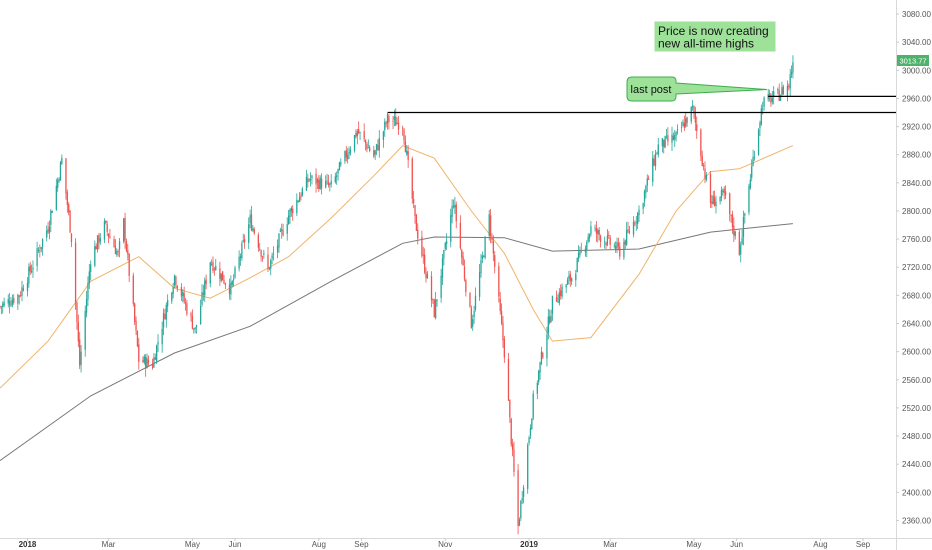  What do you see at coordinates (445, 544) in the screenshot?
I see `x-tick-label: Nov` at bounding box center [445, 544].